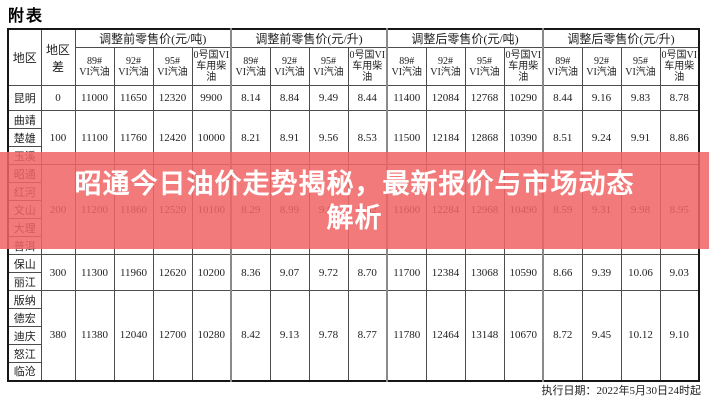  I want to click on price-cell: 12384, so click(445, 272).